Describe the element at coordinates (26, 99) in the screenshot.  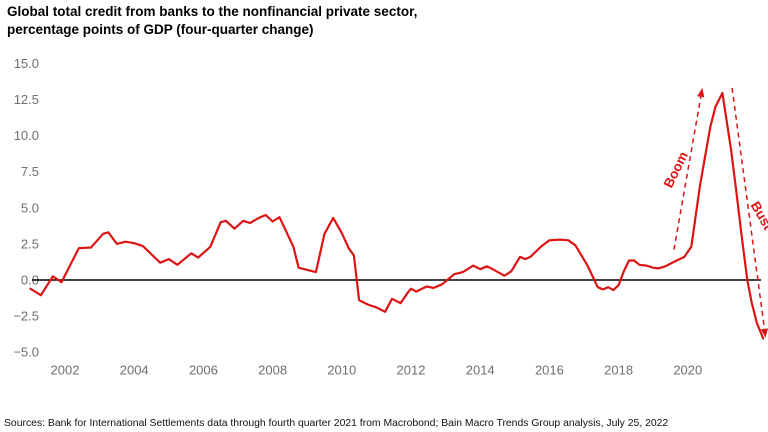
I see `y-axis-tick-label: 12.5` at that location.